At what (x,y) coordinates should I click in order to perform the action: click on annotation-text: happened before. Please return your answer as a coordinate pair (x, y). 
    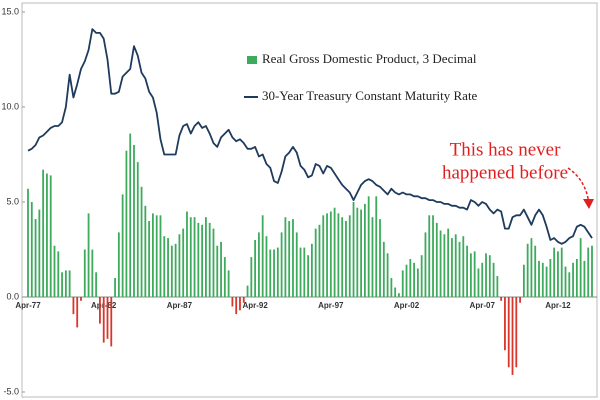
    Looking at the image, I should click on (505, 172).